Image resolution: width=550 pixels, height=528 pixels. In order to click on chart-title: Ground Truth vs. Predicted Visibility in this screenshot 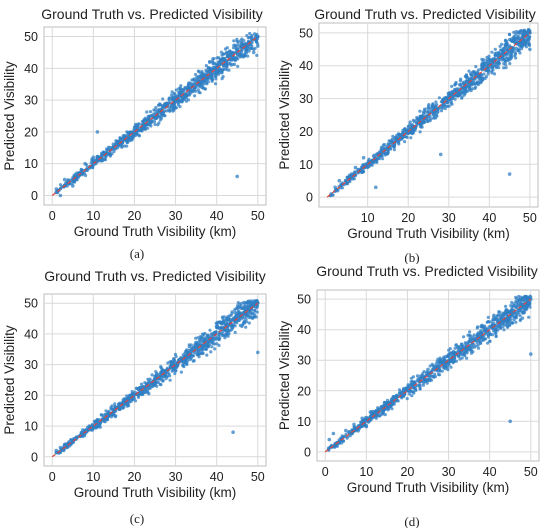, I will do `click(155, 276)`.